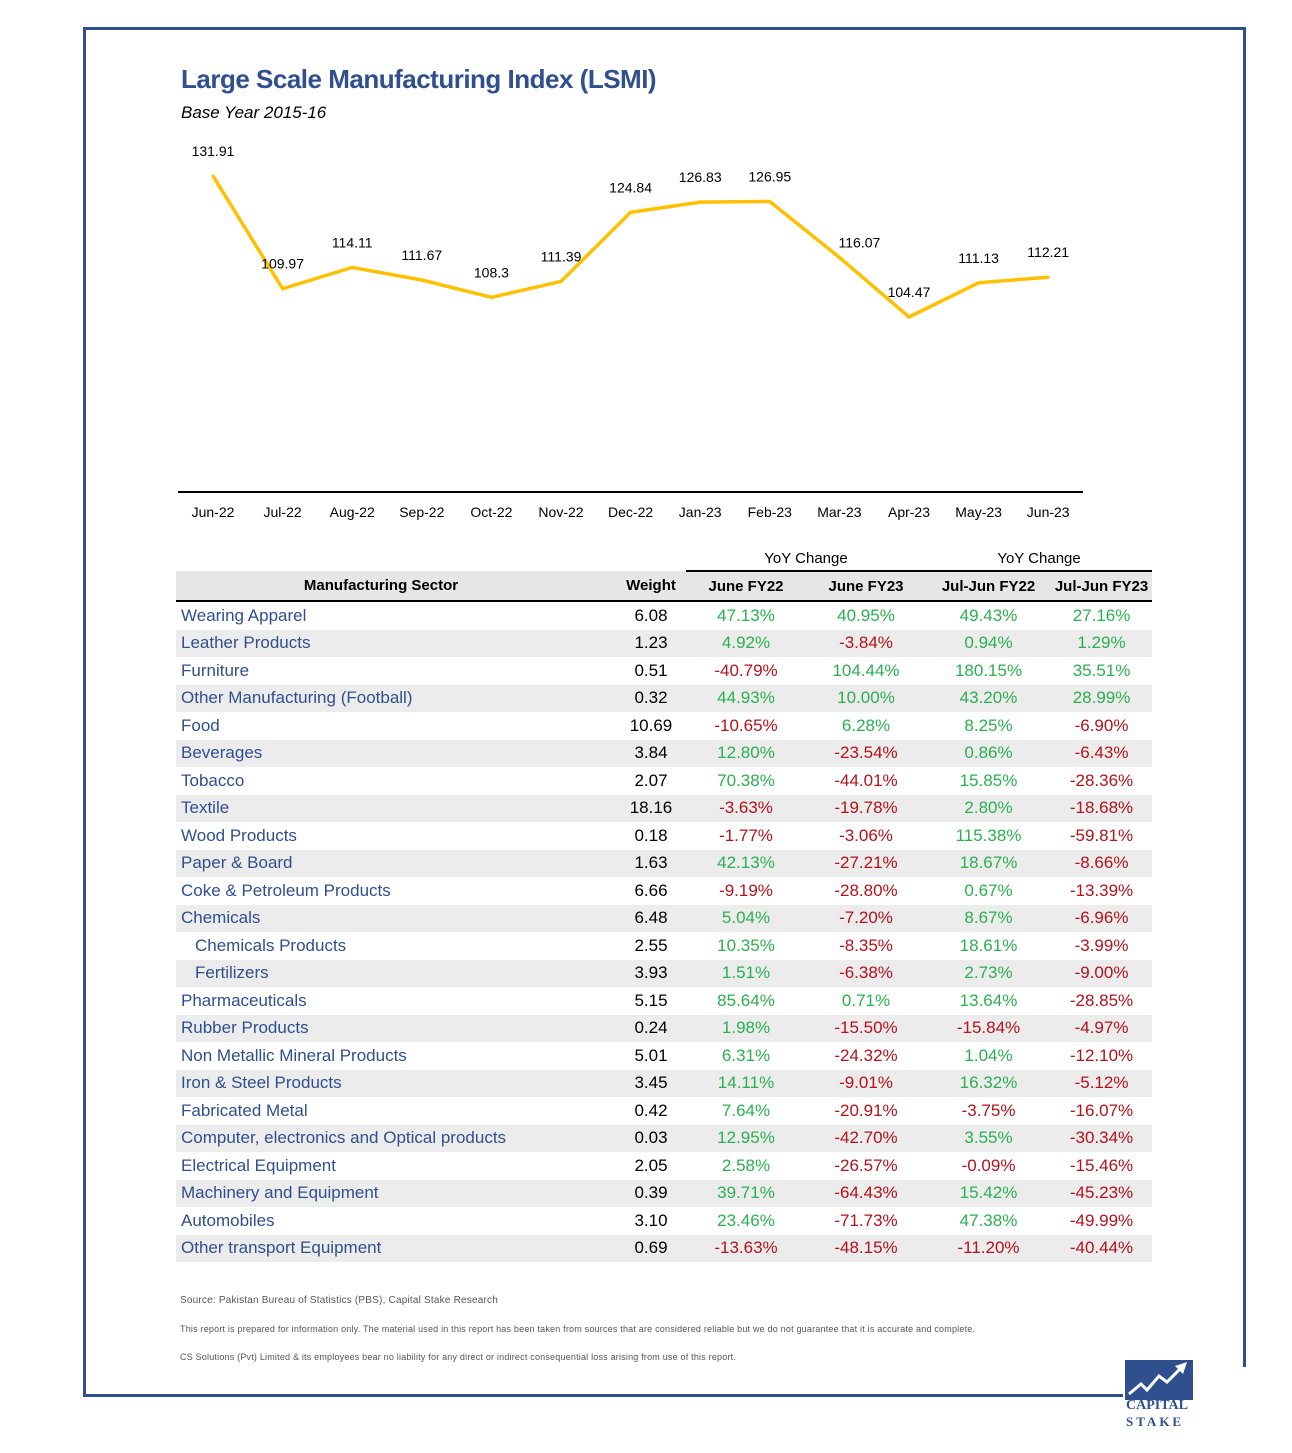  I want to click on x-tick-label: Nov-22, so click(560, 512).